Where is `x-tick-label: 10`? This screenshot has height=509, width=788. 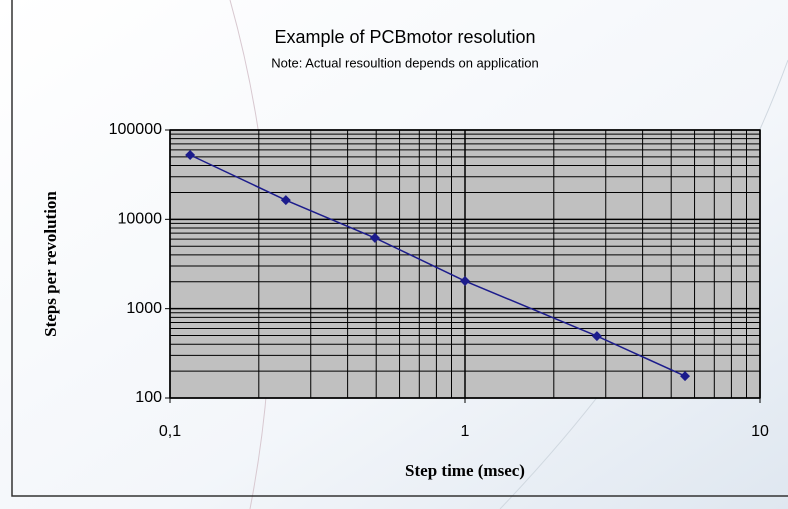 x-tick-label: 10 is located at coordinates (760, 431).